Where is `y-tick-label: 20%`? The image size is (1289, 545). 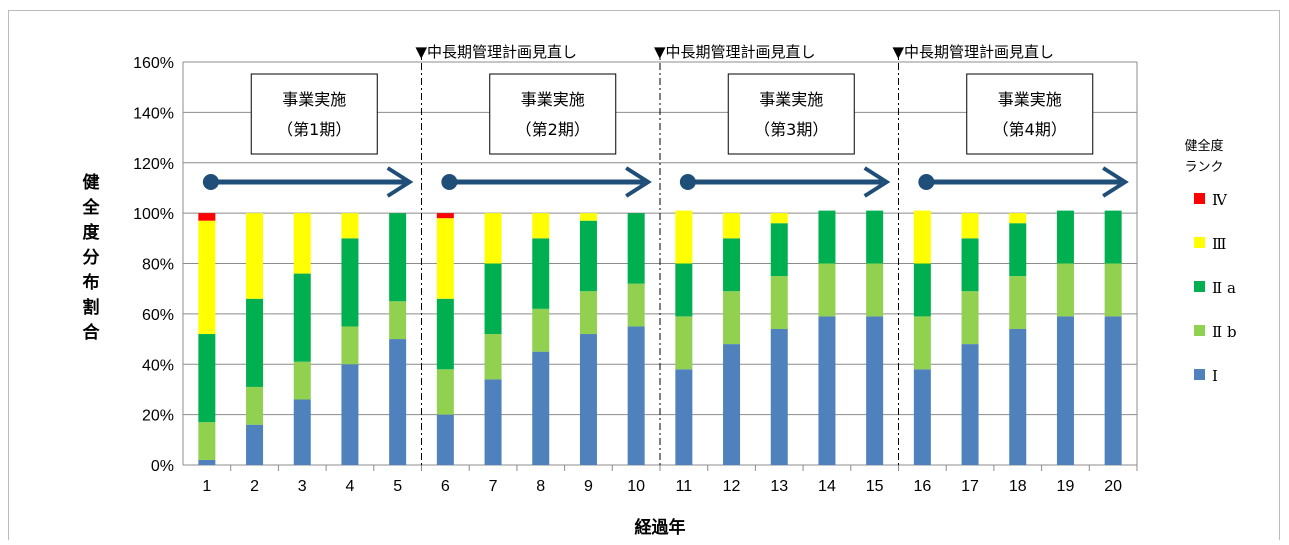
y-tick-label: 20% is located at coordinates (158, 416).